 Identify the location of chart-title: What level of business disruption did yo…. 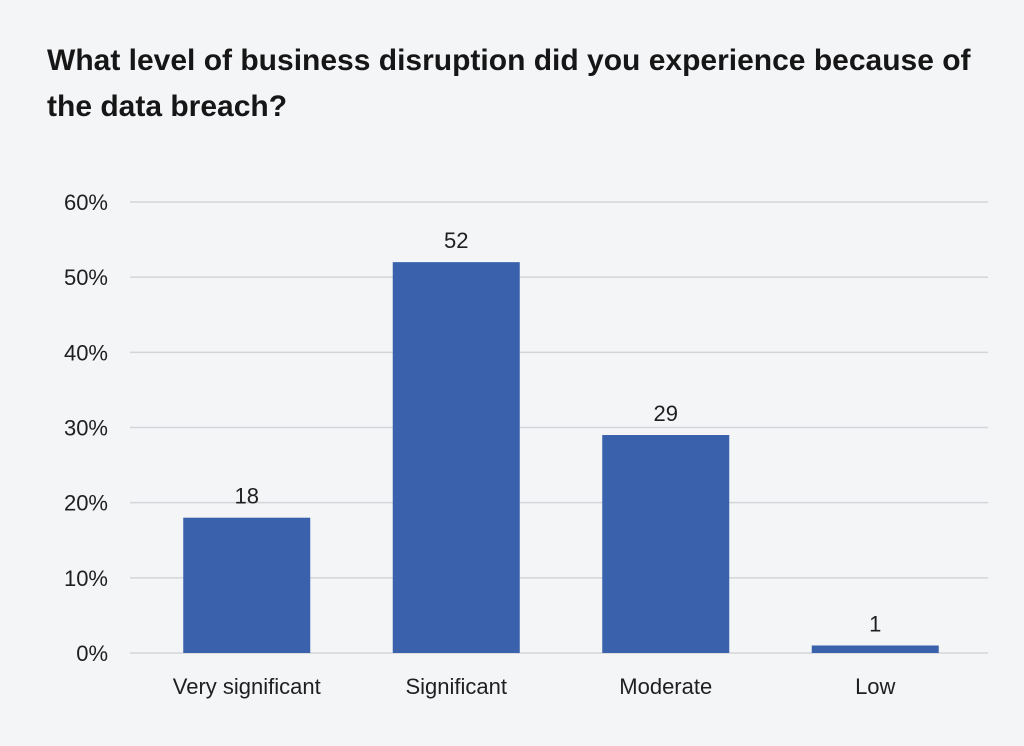
(509, 83).